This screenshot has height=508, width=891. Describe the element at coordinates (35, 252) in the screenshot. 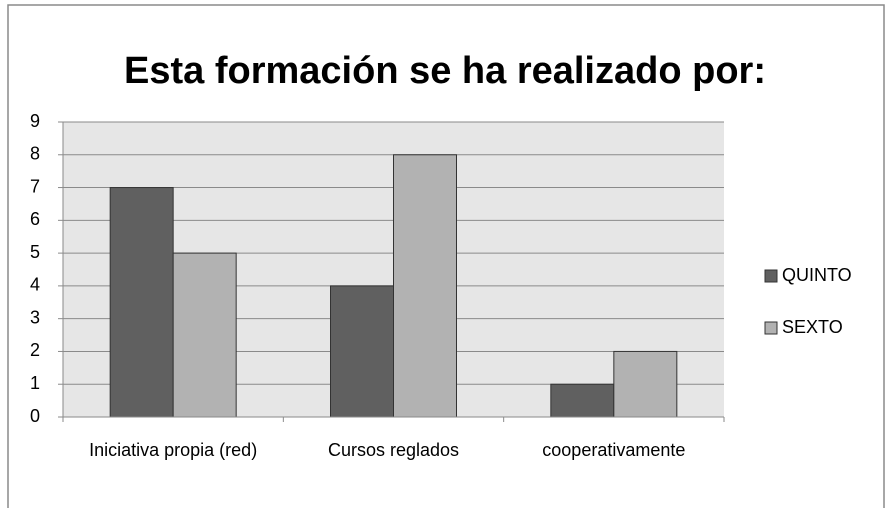

I see `y-tick-label: 5` at that location.